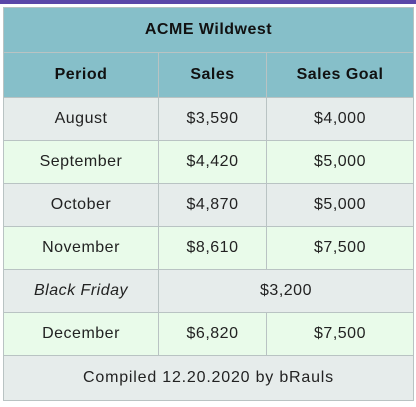  I want to click on table-row: Black Friday $3,200, so click(208, 291).